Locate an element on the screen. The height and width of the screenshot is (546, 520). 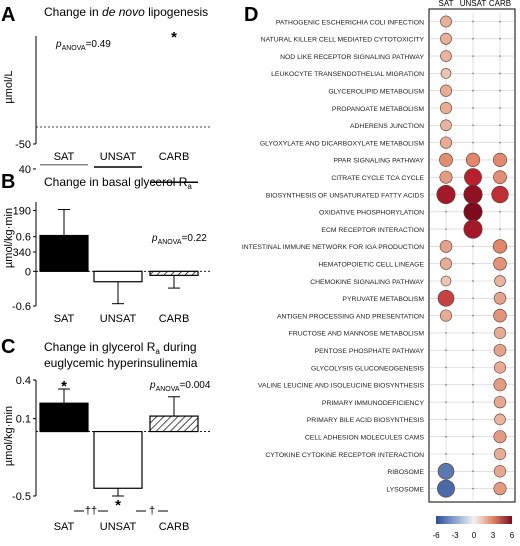
colorbar-tick-label: -3 is located at coordinates (455, 535).